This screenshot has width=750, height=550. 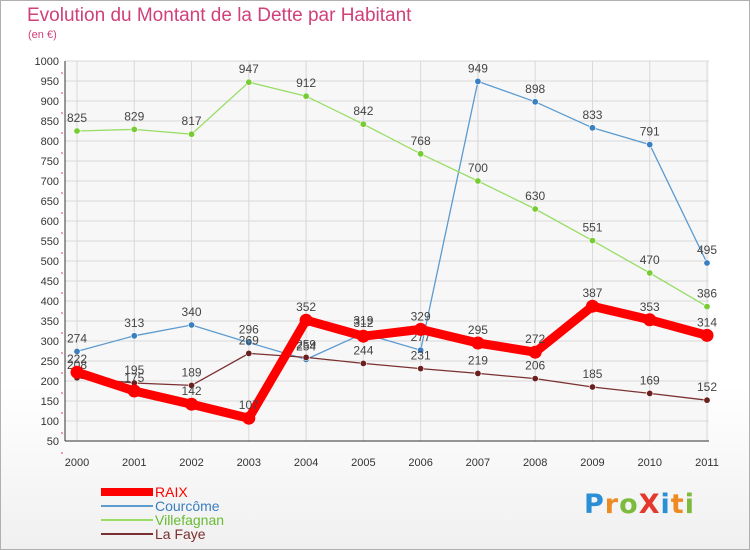 I want to click on y-tick-label: 950, so click(x=50, y=82).